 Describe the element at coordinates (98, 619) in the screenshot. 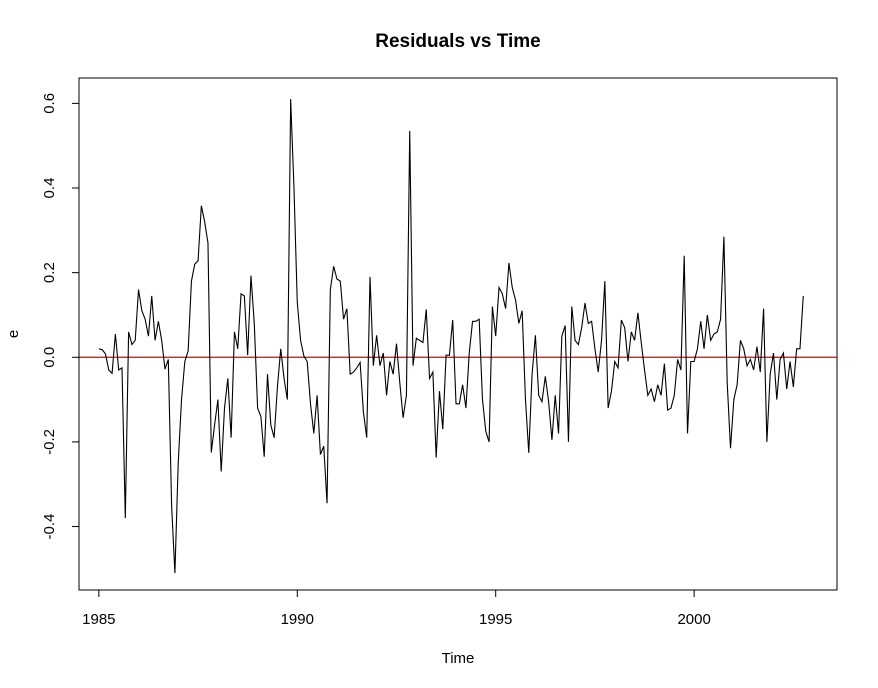

I see `x-tick-label: 1985` at that location.